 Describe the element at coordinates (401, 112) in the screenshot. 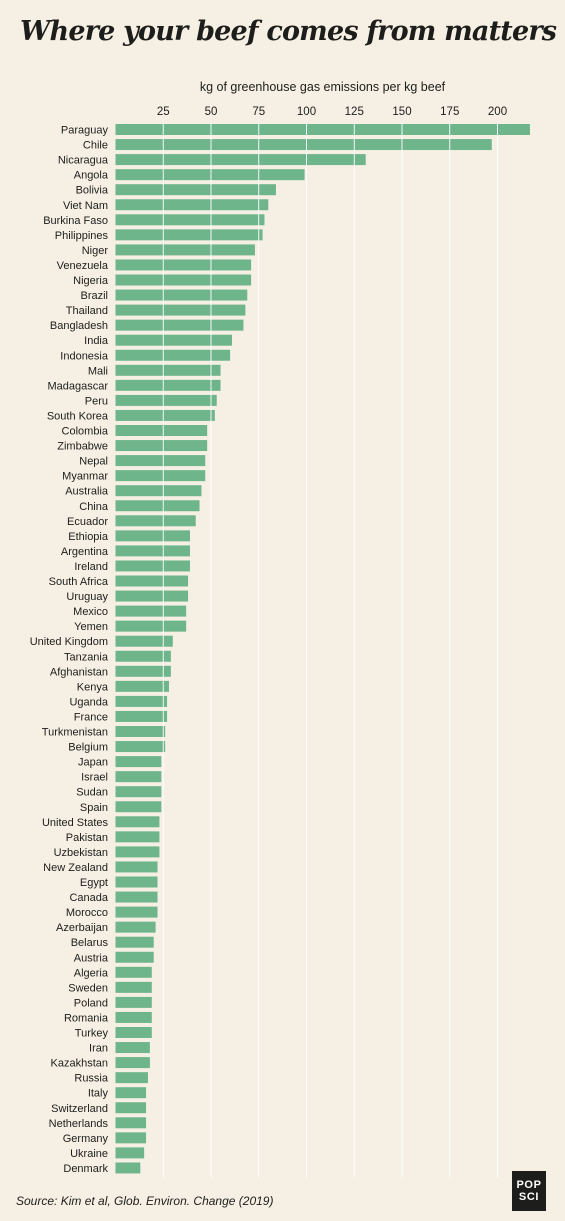

I see `tick-label-5: 150` at that location.